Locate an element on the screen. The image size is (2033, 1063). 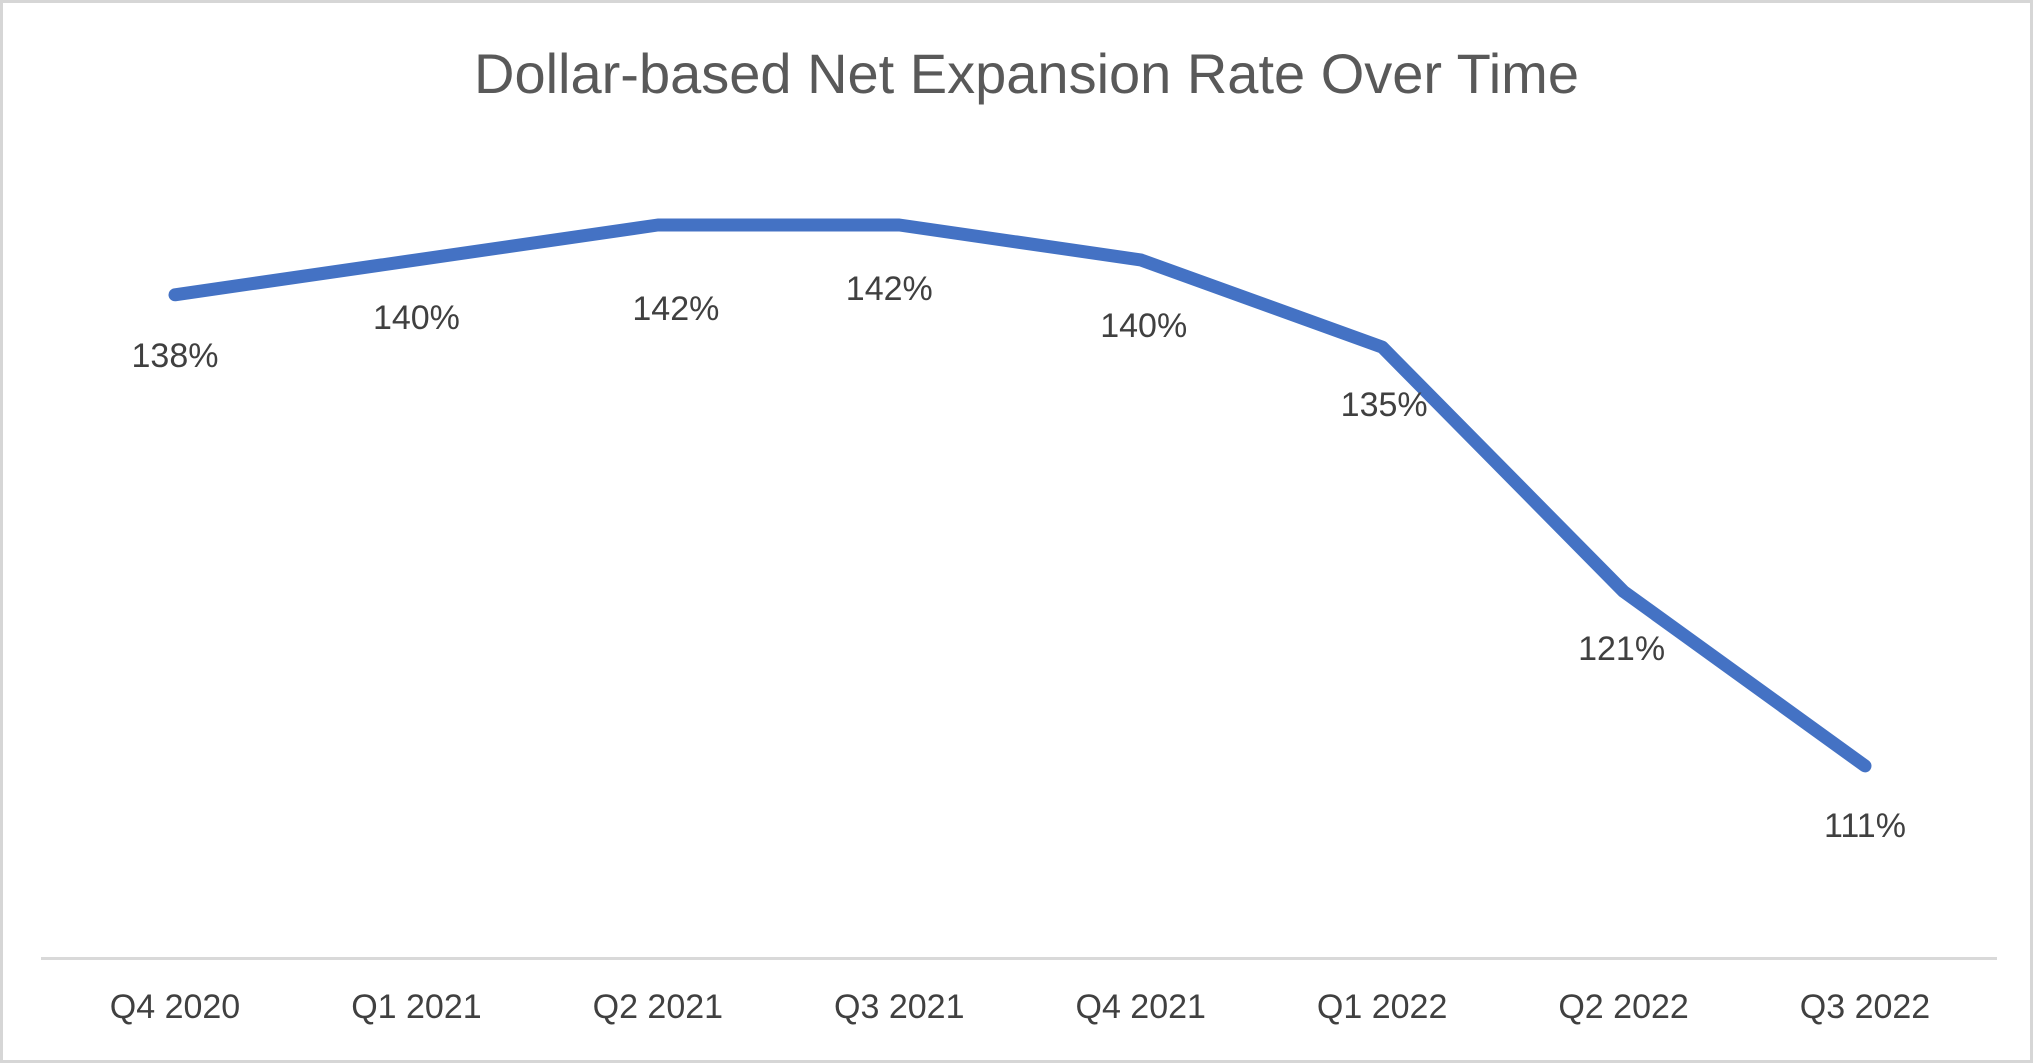
data-label: 138% is located at coordinates (175, 355).